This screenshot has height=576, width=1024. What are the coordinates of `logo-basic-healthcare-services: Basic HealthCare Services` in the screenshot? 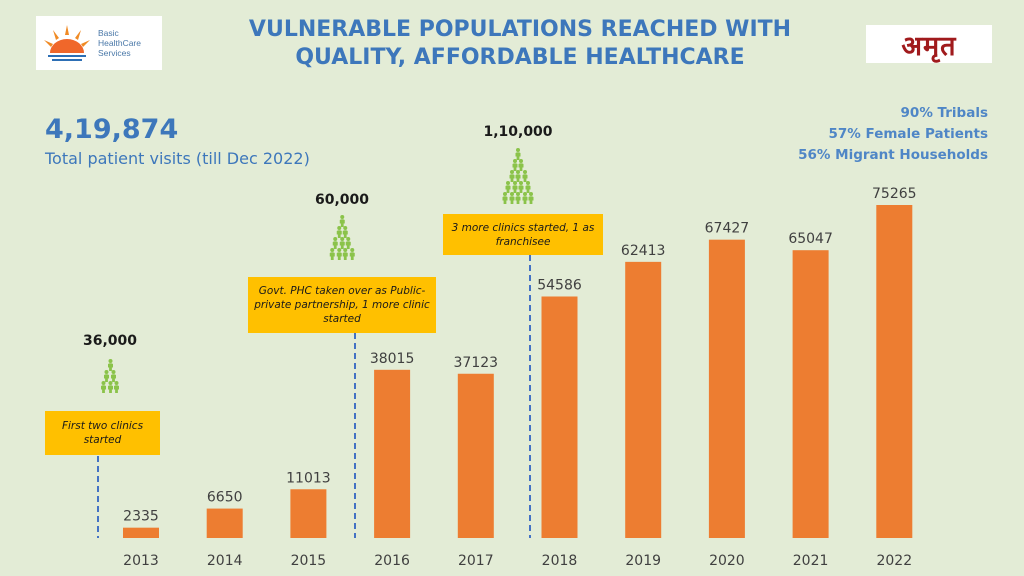 It's located at (99, 43).